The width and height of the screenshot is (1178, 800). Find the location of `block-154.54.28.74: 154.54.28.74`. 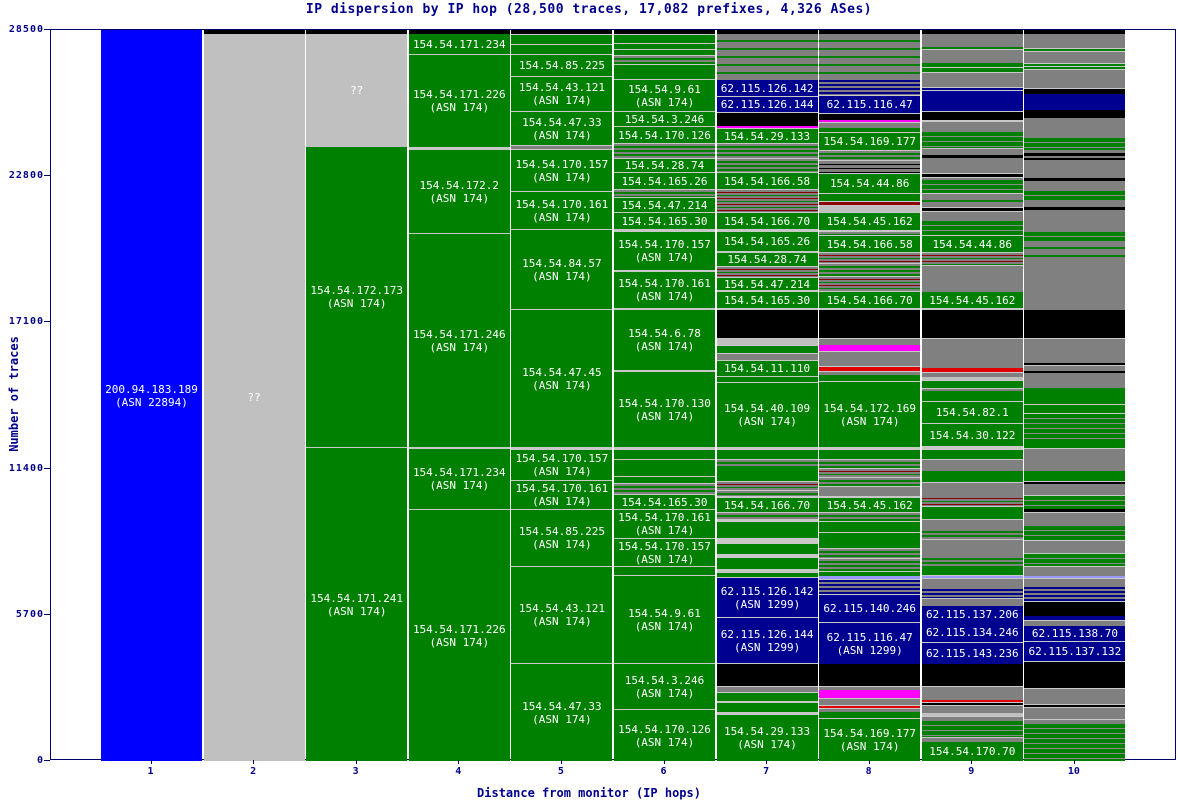

block-154.54.28.74: 154.54.28.74 is located at coordinates (767, 259).